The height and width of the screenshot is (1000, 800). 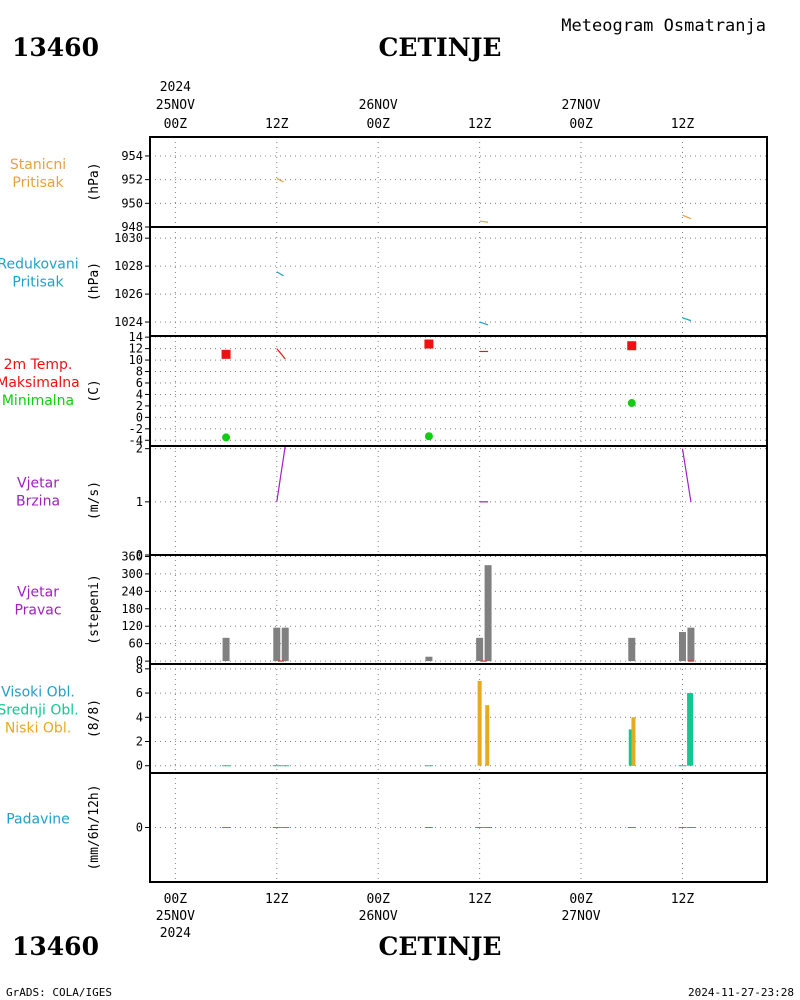 I want to click on station-id-bottom: 13460, so click(x=55, y=946).